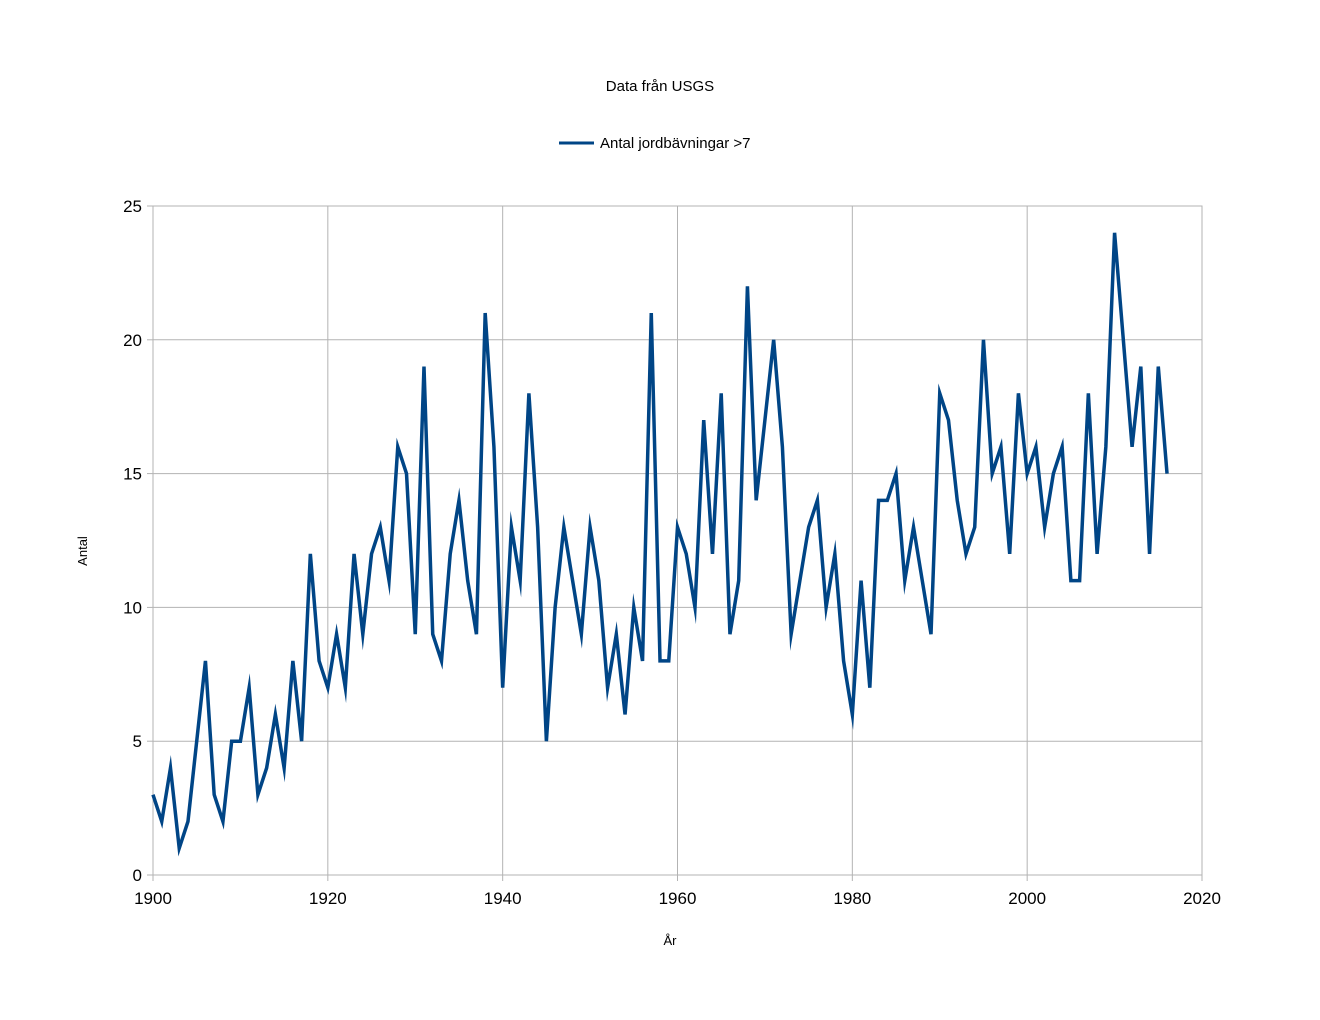  What do you see at coordinates (132, 206) in the screenshot?
I see `y-tick-label: 25` at bounding box center [132, 206].